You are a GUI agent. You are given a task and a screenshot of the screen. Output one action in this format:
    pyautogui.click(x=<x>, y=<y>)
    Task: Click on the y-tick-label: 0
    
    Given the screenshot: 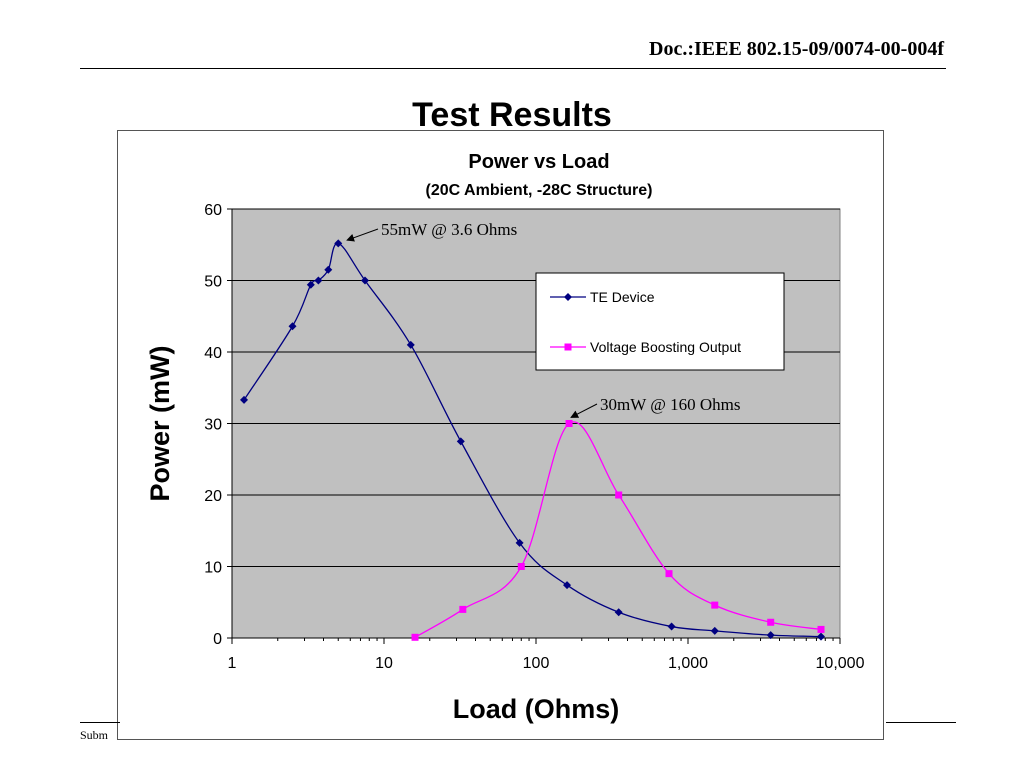 What is the action you would take?
    pyautogui.click(x=217, y=639)
    